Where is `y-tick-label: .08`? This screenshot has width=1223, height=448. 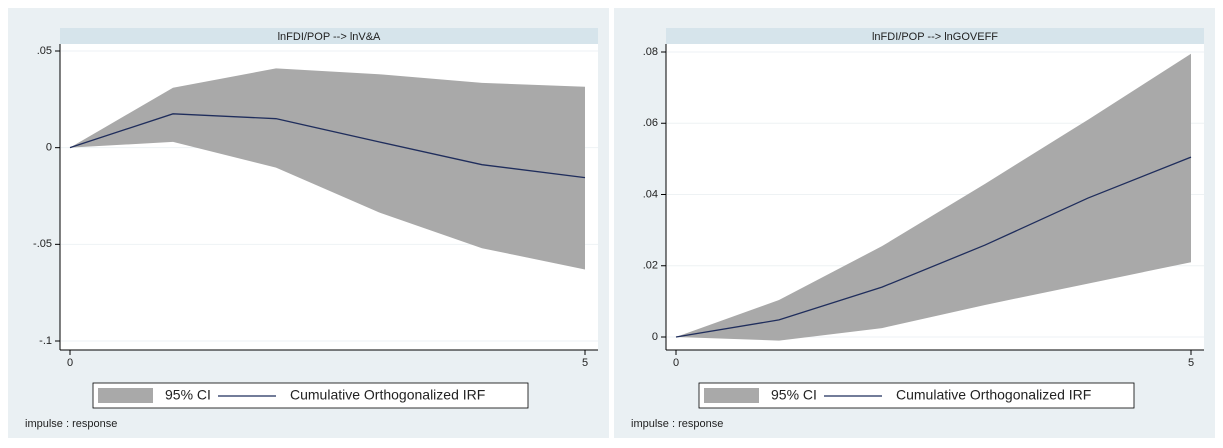 y-tick-label: .08 is located at coordinates (650, 52).